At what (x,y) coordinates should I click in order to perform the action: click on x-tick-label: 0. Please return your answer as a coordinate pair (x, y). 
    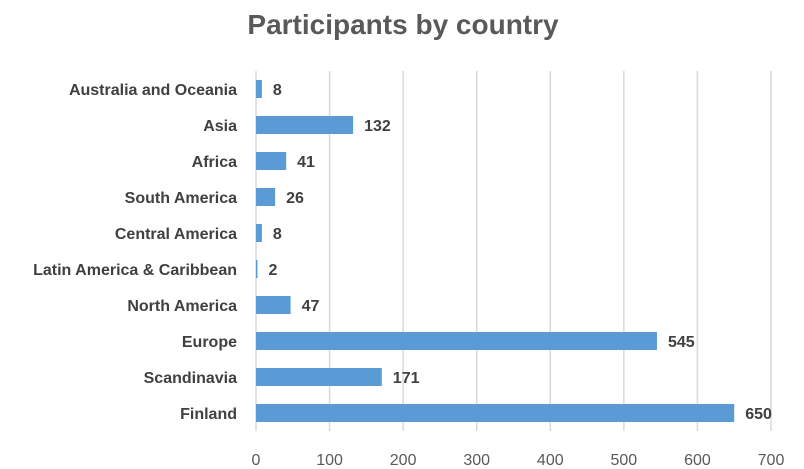
    Looking at the image, I should click on (256, 460).